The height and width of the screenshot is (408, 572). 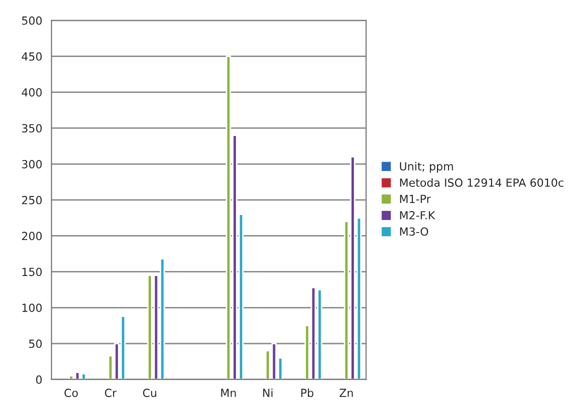 What do you see at coordinates (32, 308) in the screenshot?
I see `y-tick-label: 100` at bounding box center [32, 308].